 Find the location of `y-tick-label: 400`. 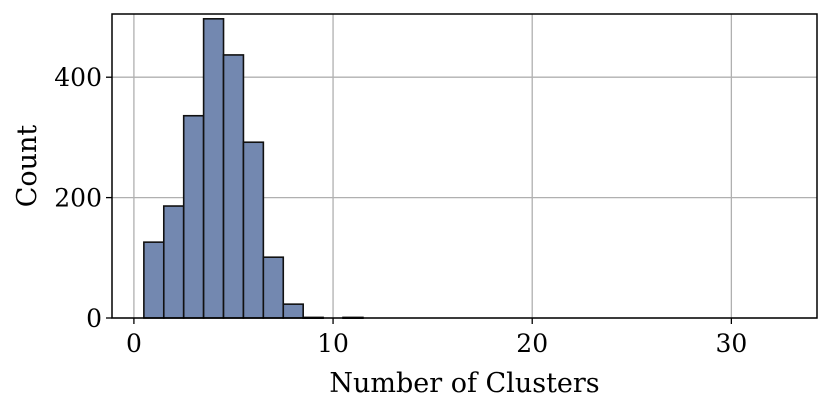

y-tick-label: 400 is located at coordinates (78, 77).